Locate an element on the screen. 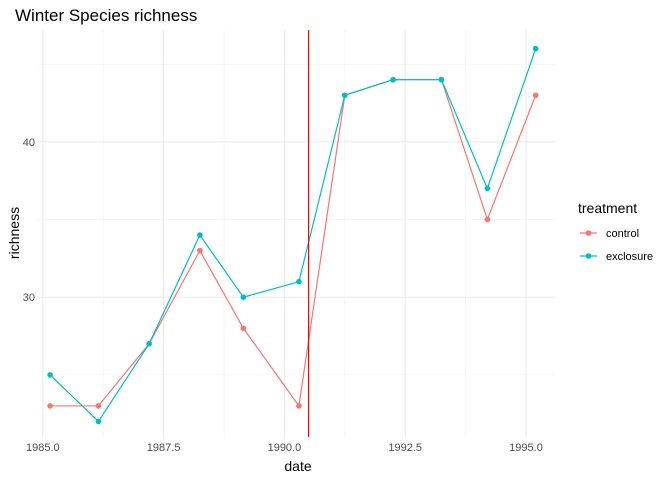 The height and width of the screenshot is (480, 672). y-tick-label: 30 is located at coordinates (29, 298).